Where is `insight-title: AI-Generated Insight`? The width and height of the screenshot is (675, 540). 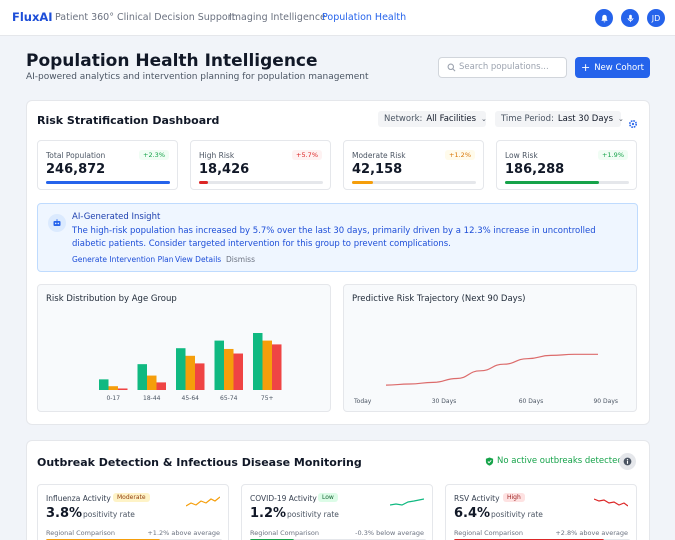
insight-title: AI-Generated Insight is located at coordinates (116, 217).